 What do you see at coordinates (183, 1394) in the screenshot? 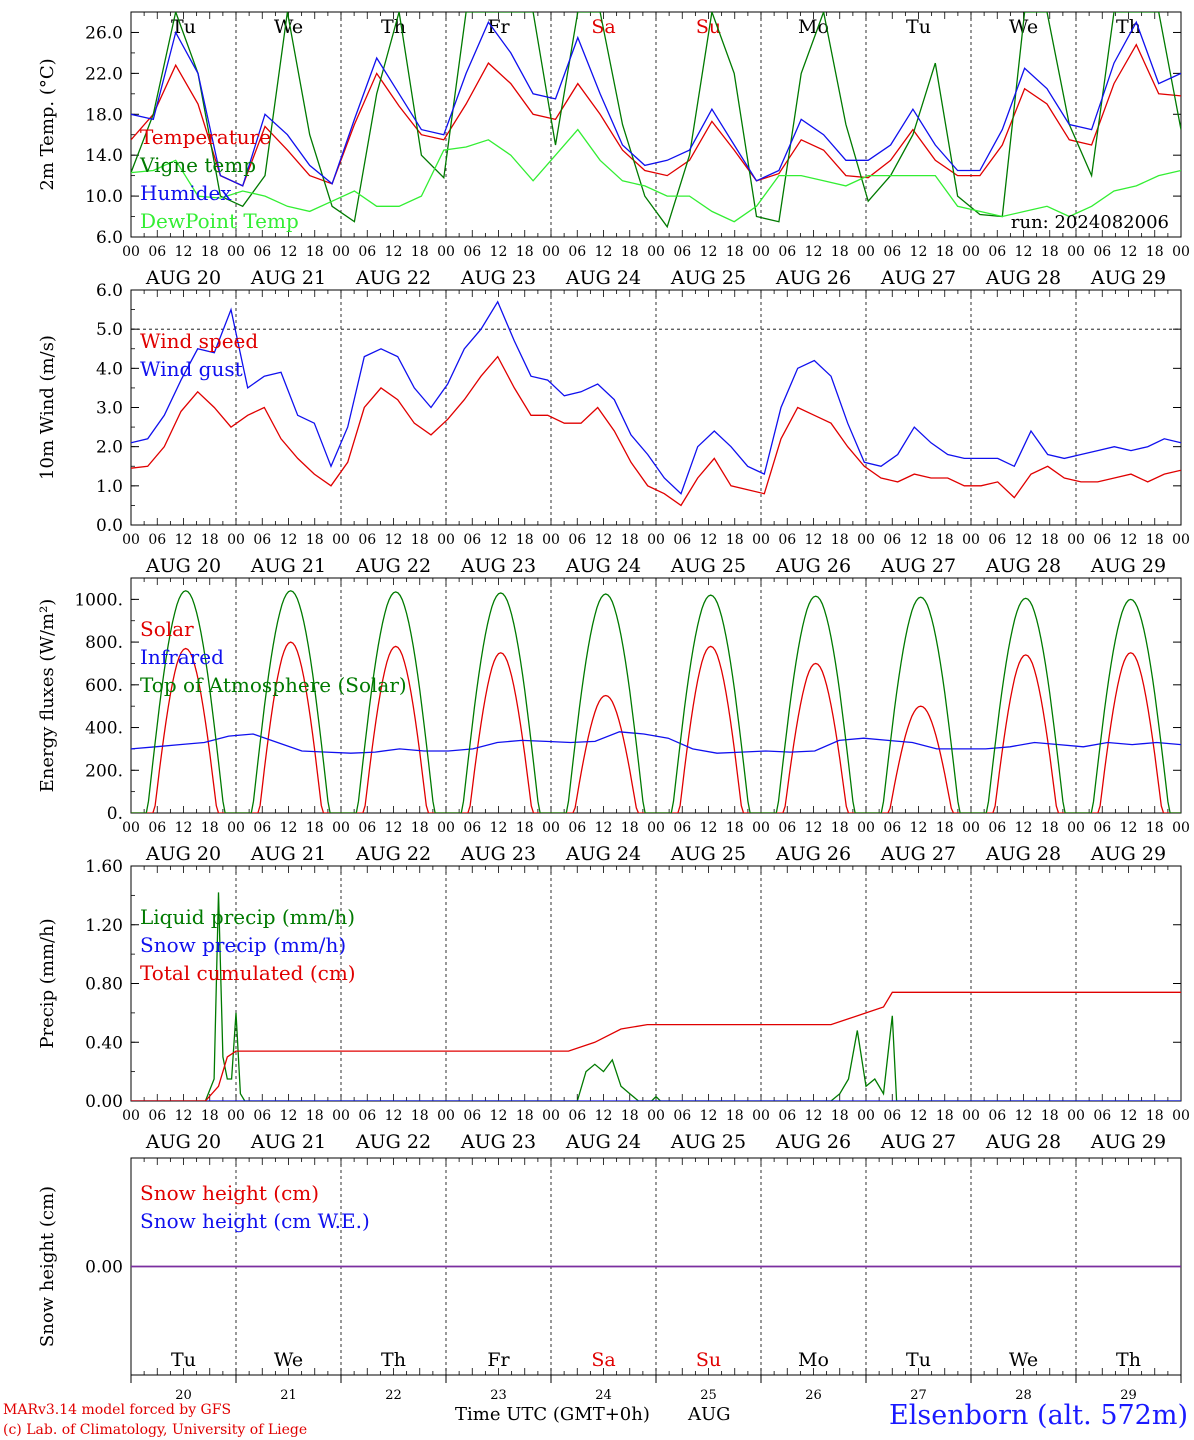
I see `day-number: 20` at bounding box center [183, 1394].